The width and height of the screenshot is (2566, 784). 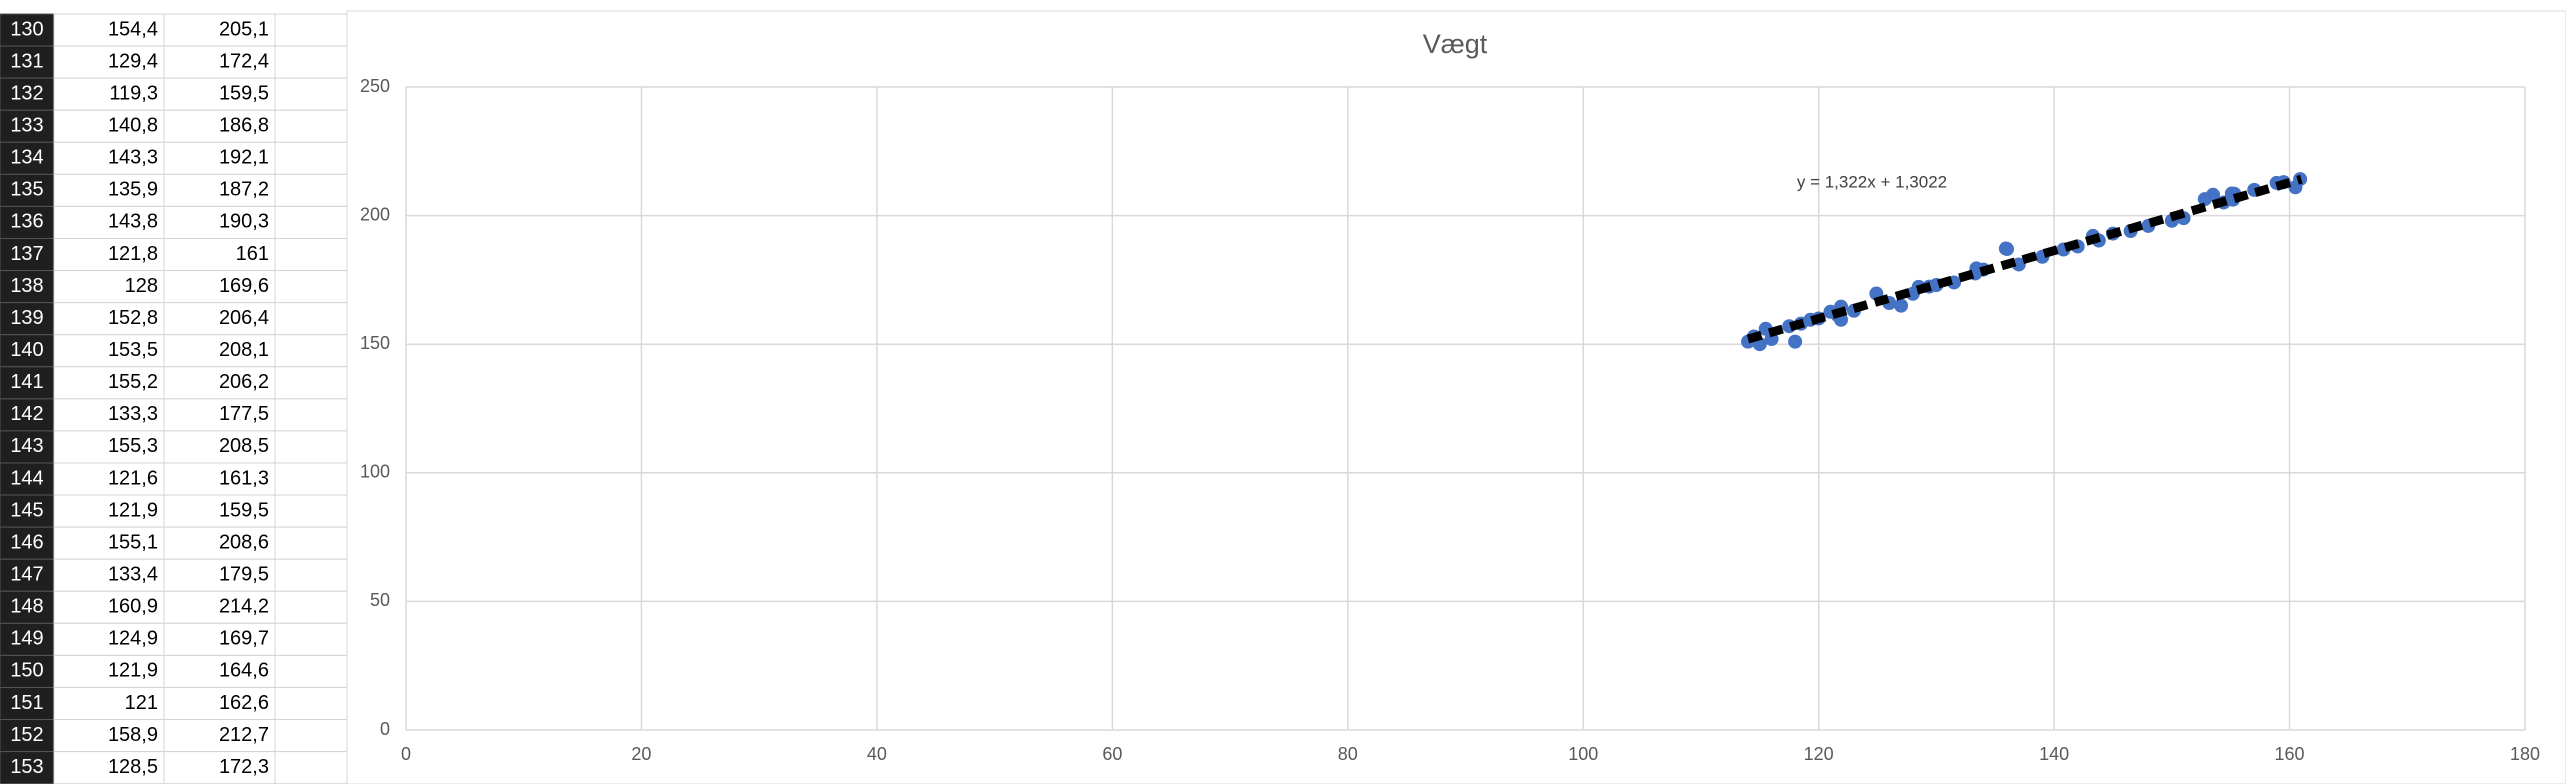 I want to click on row-number: 146, so click(x=26, y=542).